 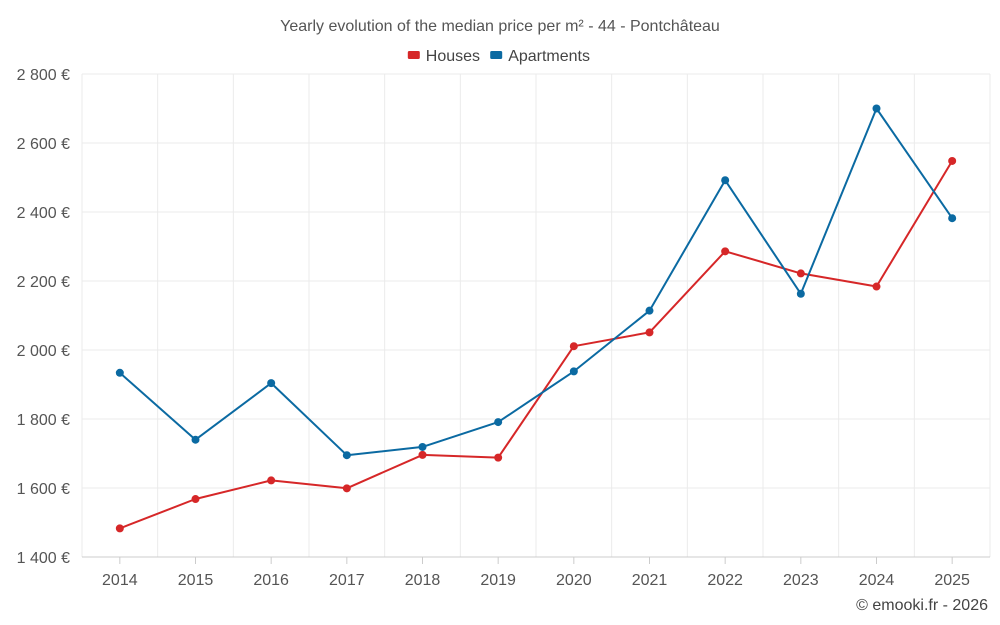 What do you see at coordinates (549, 56) in the screenshot?
I see `legend-label-apartments: Apartments` at bounding box center [549, 56].